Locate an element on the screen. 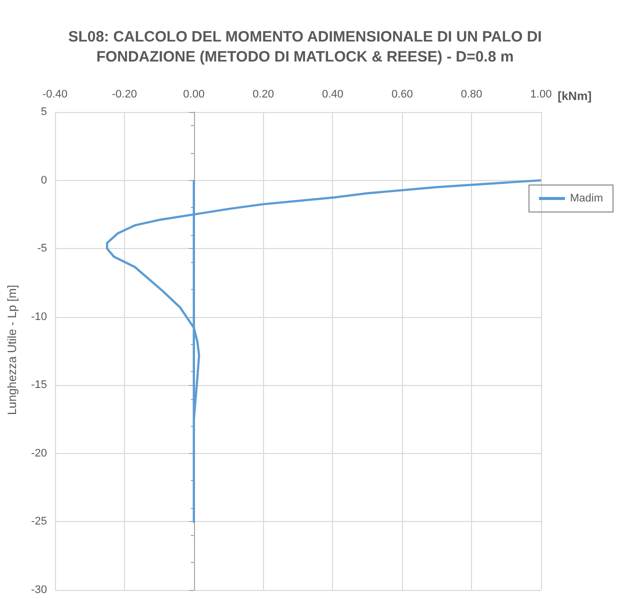  y-tick-label: -10 is located at coordinates (39, 316).